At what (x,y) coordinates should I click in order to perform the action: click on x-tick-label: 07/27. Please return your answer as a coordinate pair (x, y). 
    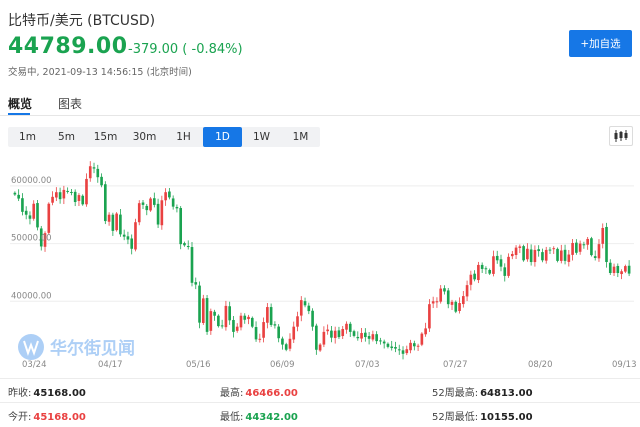
    Looking at the image, I should click on (455, 365).